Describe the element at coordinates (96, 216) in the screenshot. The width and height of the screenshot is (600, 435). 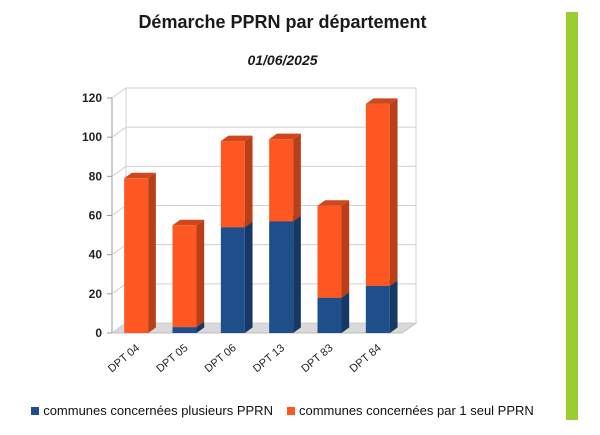
I see `y-tick-label-3: 60` at that location.